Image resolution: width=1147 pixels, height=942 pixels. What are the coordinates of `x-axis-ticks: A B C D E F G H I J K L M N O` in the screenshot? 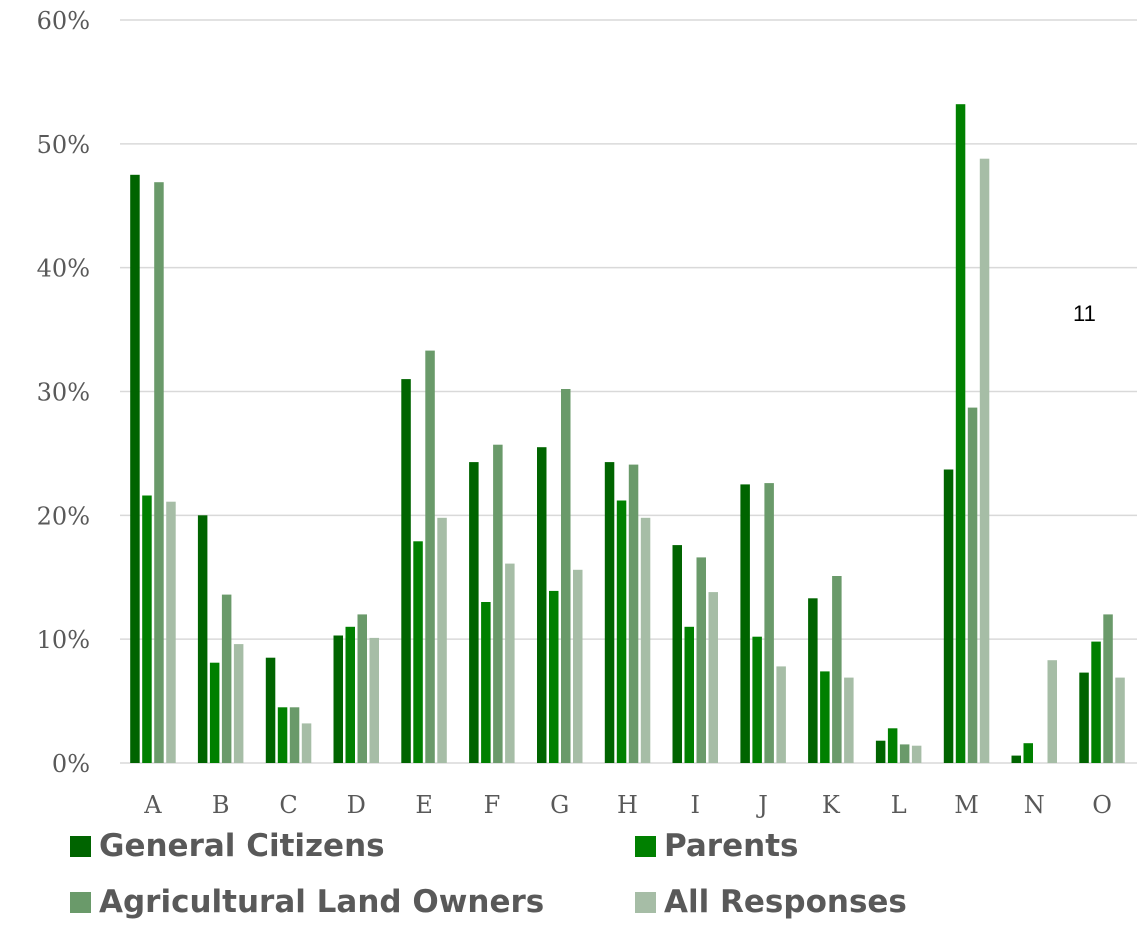 It's located at (627, 805).